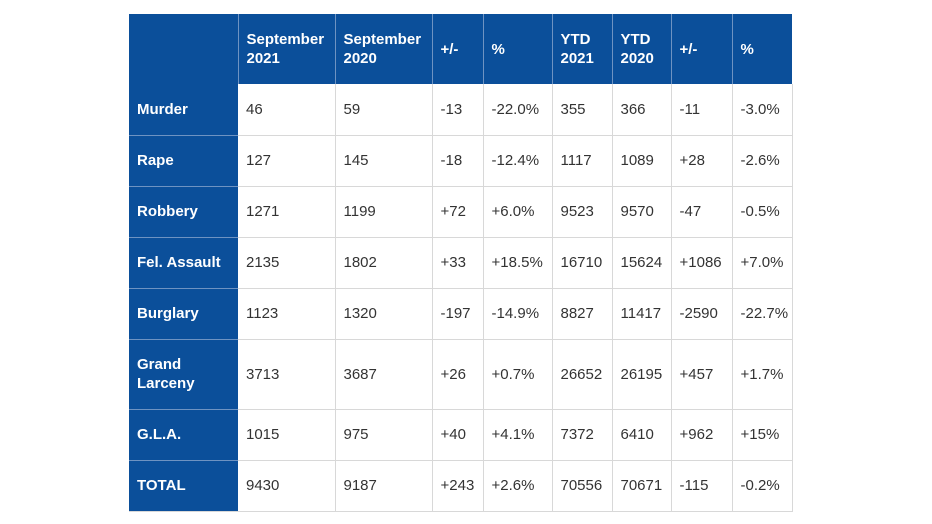 This screenshot has width=932, height=524. Describe the element at coordinates (762, 212) in the screenshot. I see `cell-ytd-percent: -0.5%` at that location.